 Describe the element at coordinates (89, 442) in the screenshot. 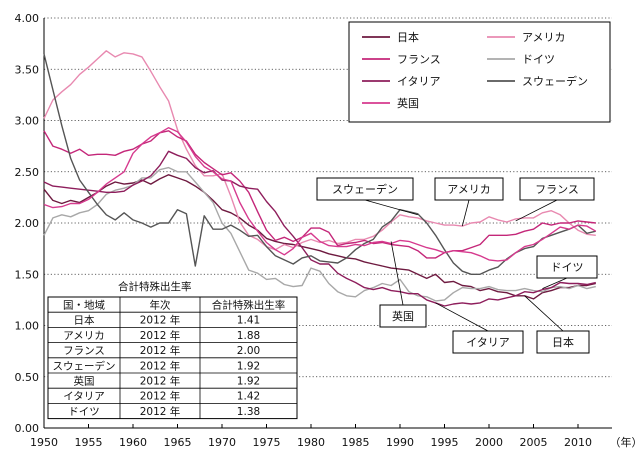

I see `x-tick-label: 1955` at that location.